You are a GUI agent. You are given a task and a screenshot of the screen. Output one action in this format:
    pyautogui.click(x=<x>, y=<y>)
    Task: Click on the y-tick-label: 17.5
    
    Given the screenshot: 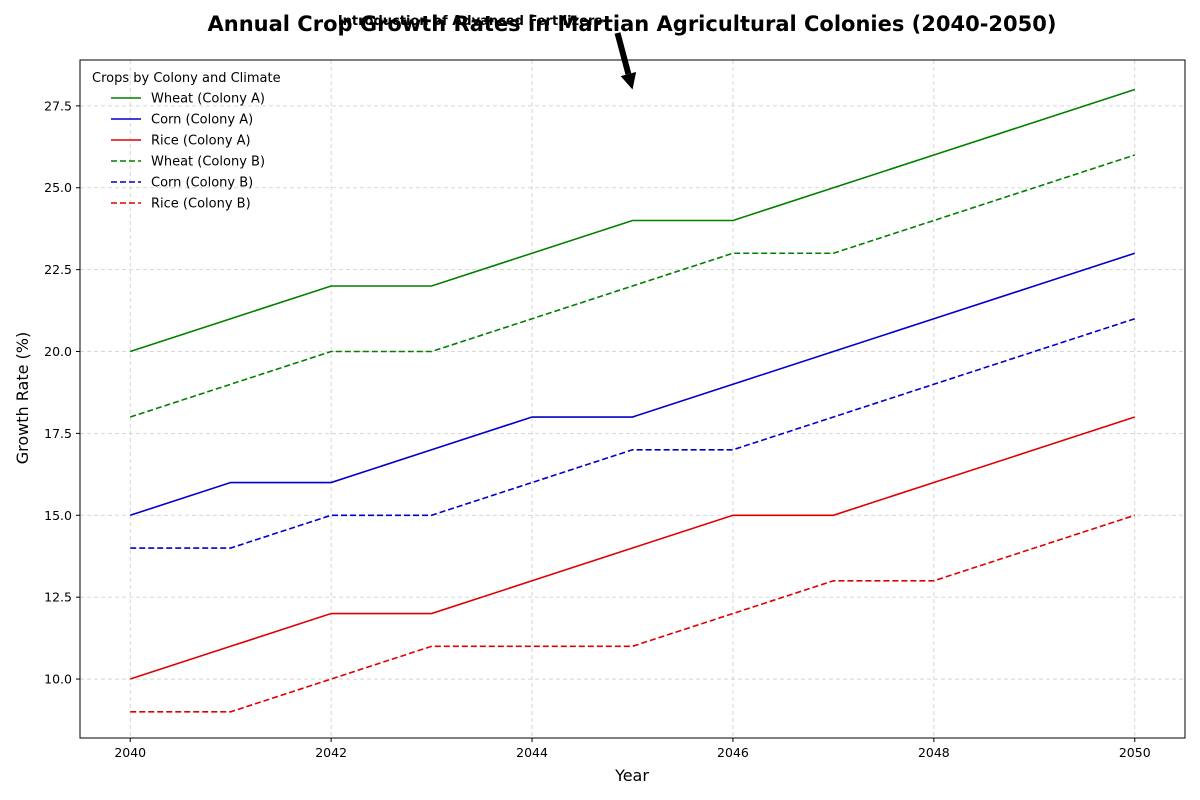 What is the action you would take?
    pyautogui.click(x=58, y=433)
    